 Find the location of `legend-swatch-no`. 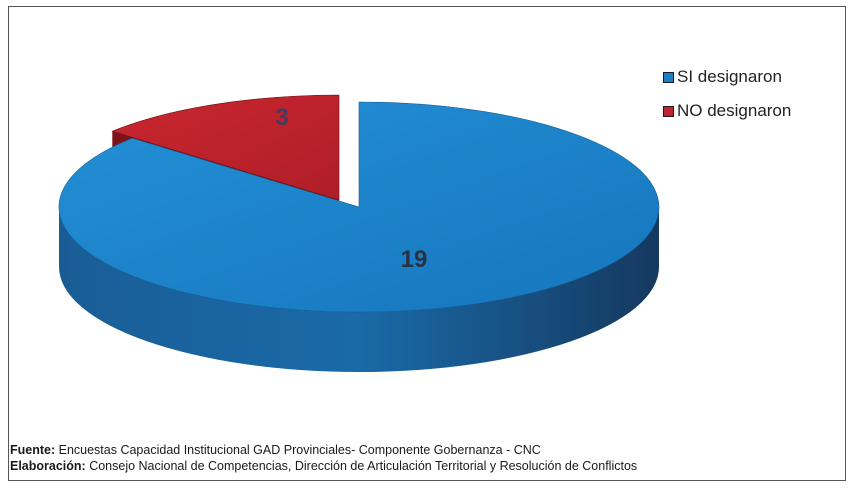

legend-swatch-no is located at coordinates (668, 111).